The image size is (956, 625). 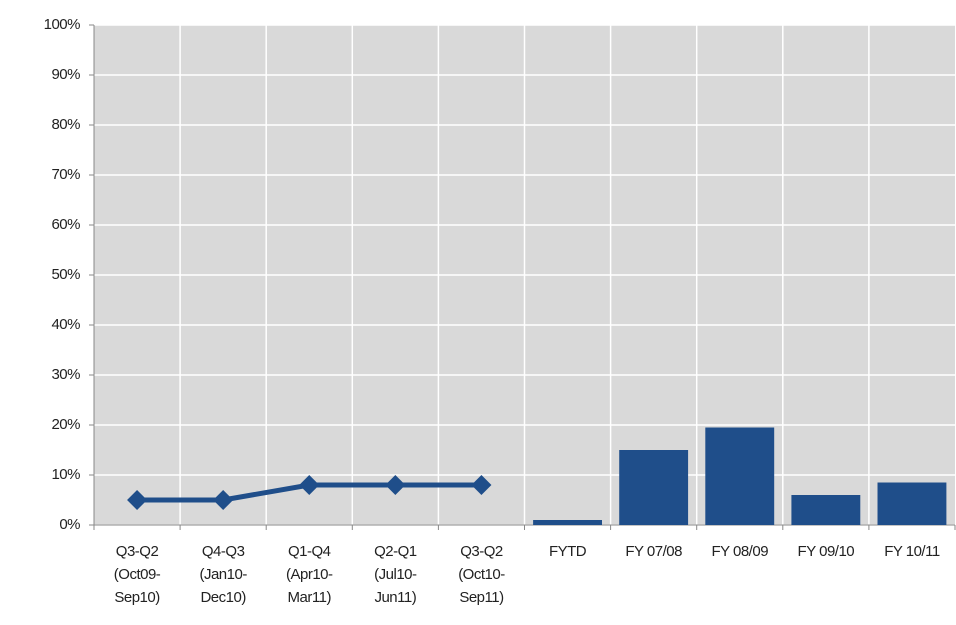 I want to click on y-tick-label: 30%, so click(x=65, y=374).